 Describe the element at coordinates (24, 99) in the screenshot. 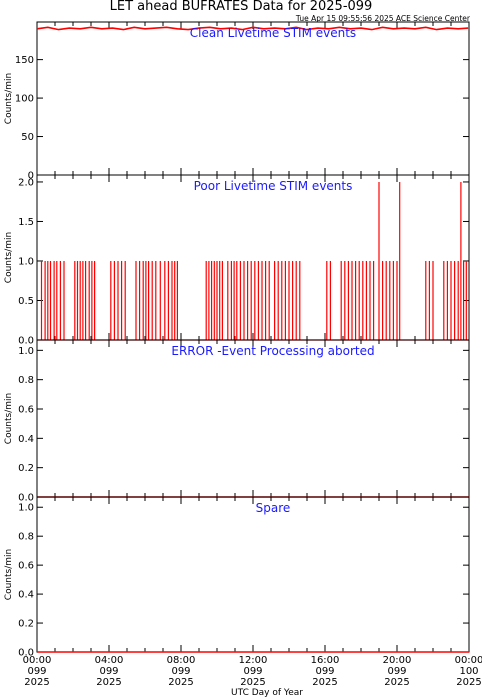

I see `y-tick-label: 100` at that location.